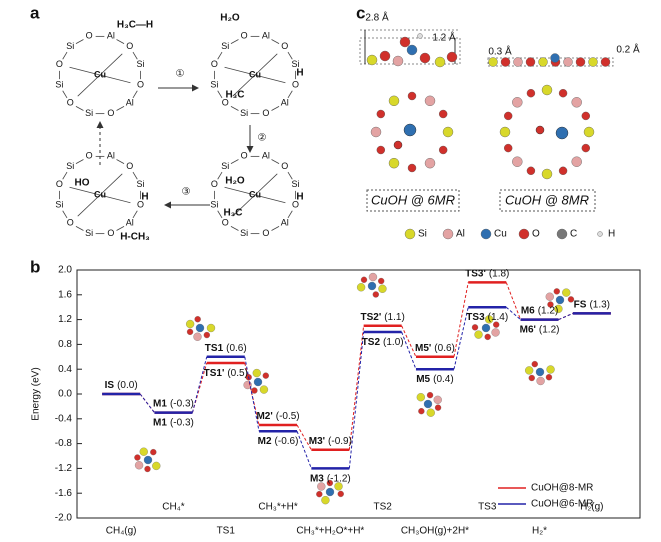 This screenshot has height=542, width=661. What do you see at coordinates (423, 379) in the screenshot?
I see `state-name: M5` at bounding box center [423, 379].